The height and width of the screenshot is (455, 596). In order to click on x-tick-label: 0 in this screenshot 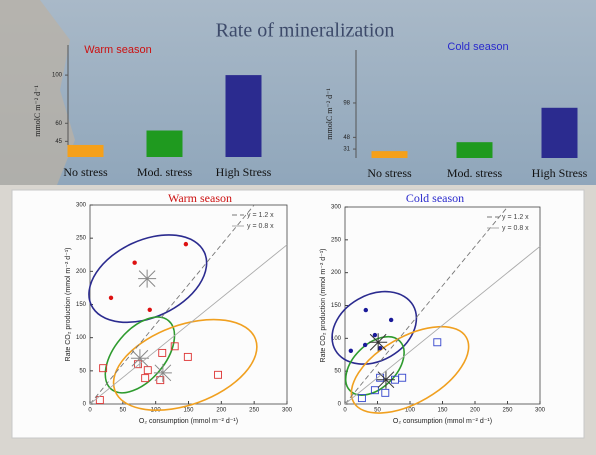, I will do `click(90, 411)`.